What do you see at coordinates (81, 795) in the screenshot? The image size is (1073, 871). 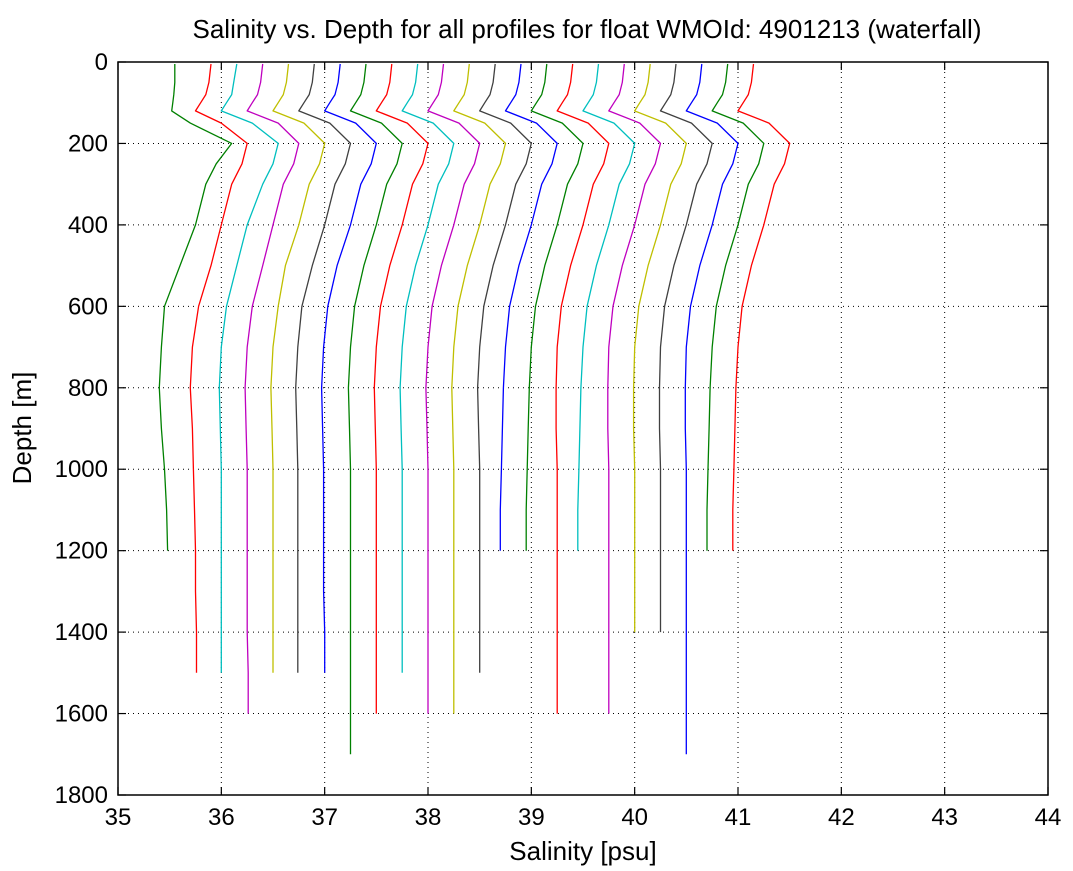 I see `y-tick-label: 1800` at bounding box center [81, 795].